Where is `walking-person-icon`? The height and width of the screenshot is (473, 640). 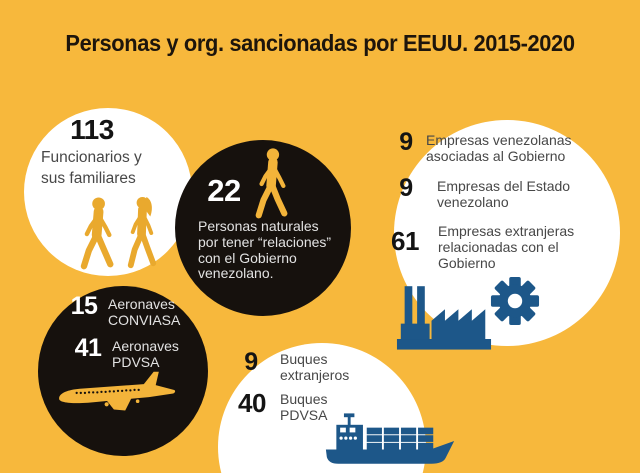 walking-person-icon is located at coordinates (271, 183).